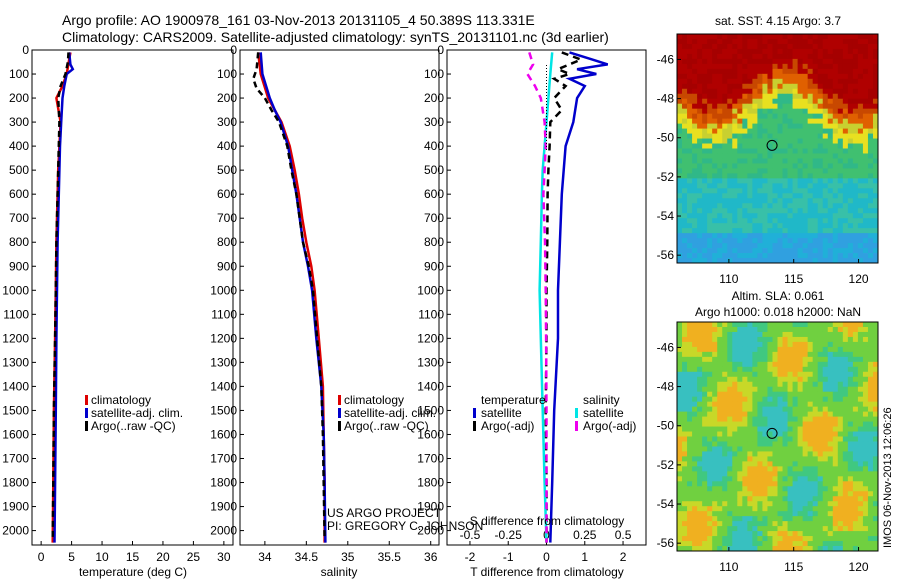  What do you see at coordinates (536, 297) in the screenshot?
I see `series-salinity-argo-adj-` at bounding box center [536, 297].